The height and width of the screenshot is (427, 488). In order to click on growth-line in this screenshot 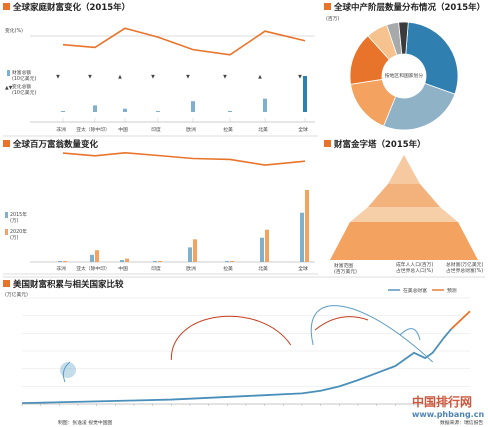, I will do `click(184, 158)`.